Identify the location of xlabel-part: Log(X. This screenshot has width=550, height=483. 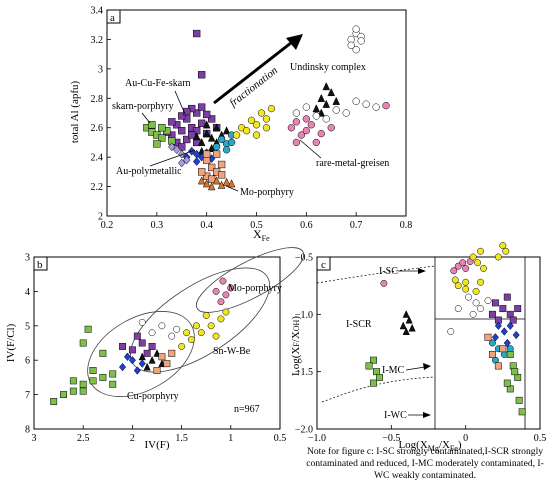
(412, 445).